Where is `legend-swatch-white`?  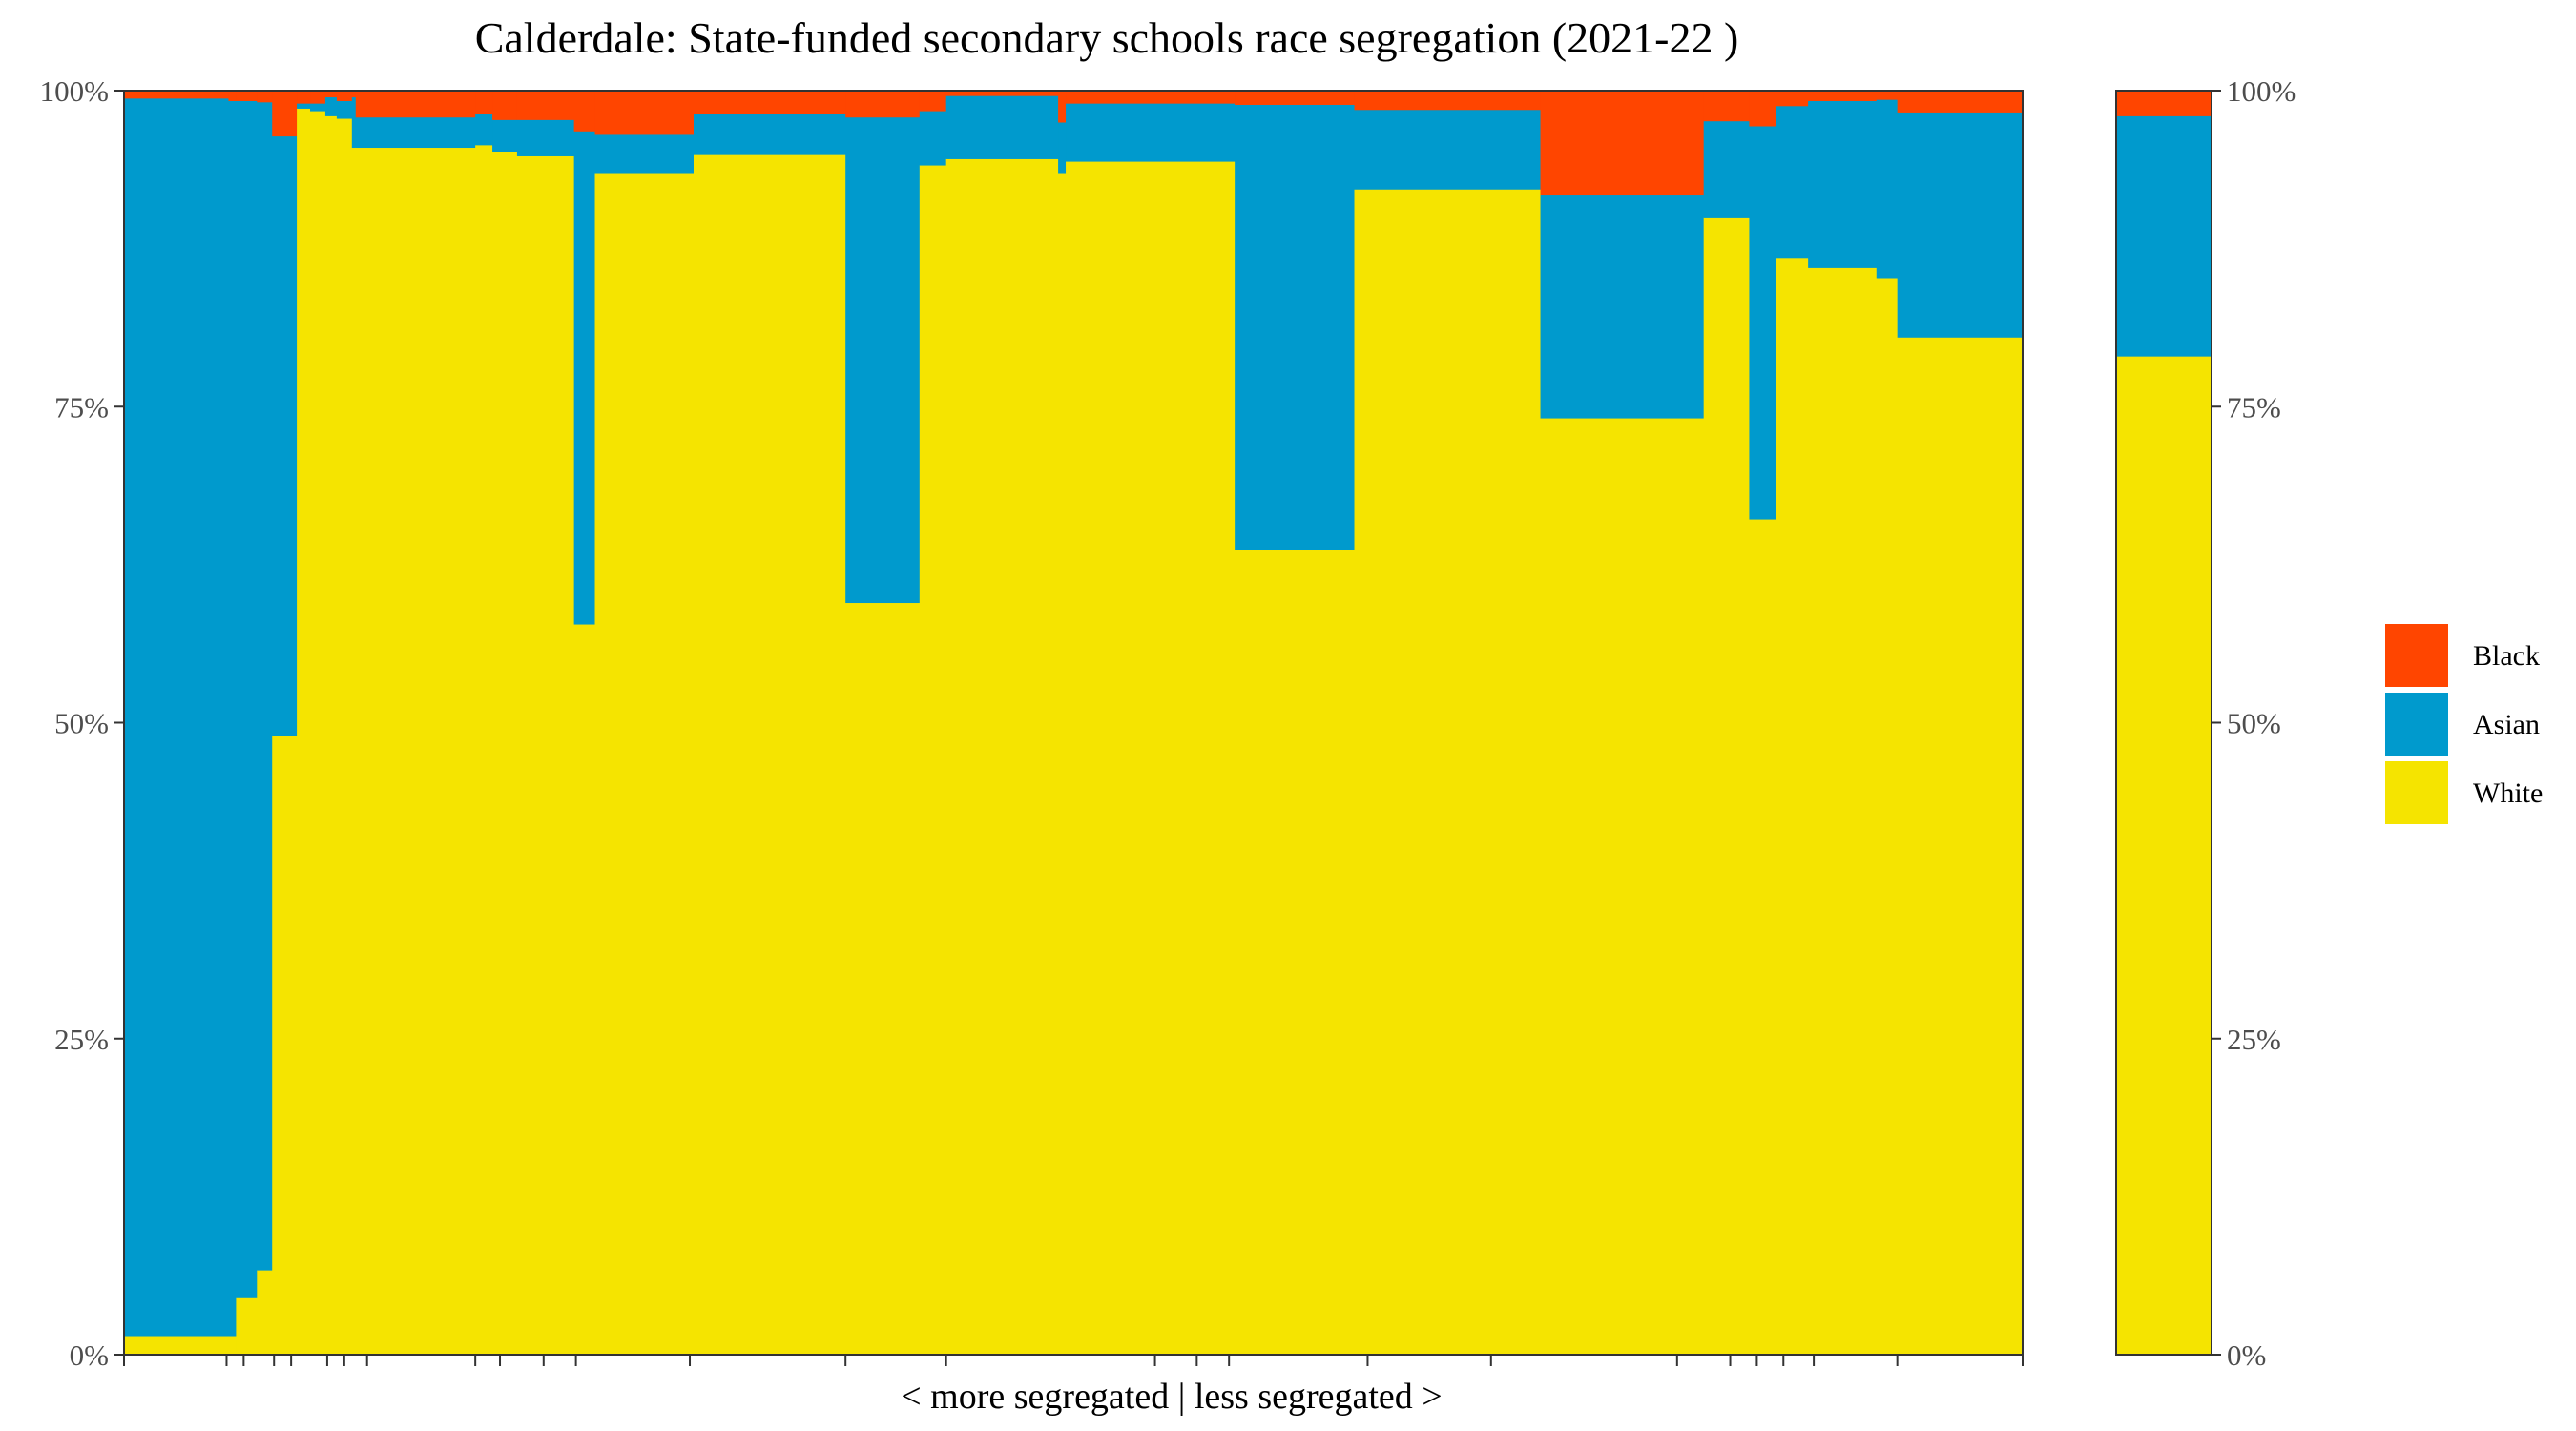
legend-swatch-white is located at coordinates (2416, 792).